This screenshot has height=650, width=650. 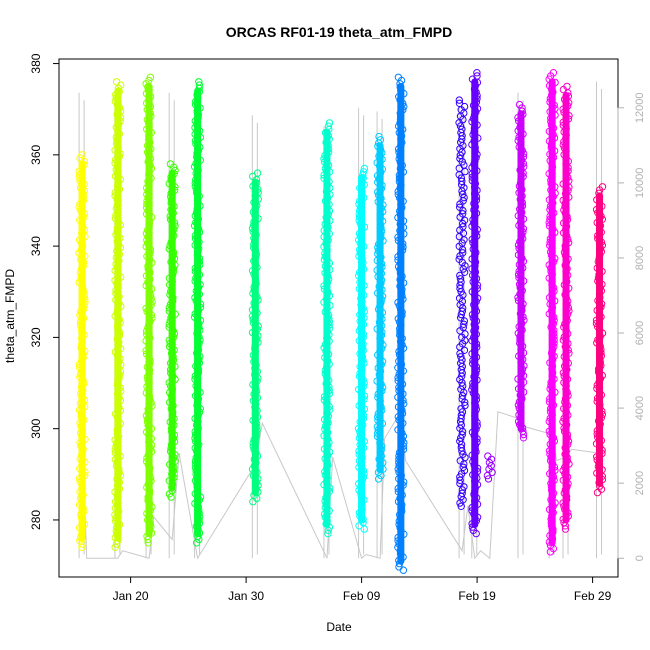 I want to click on y-tick-label: 300, so click(x=36, y=428).